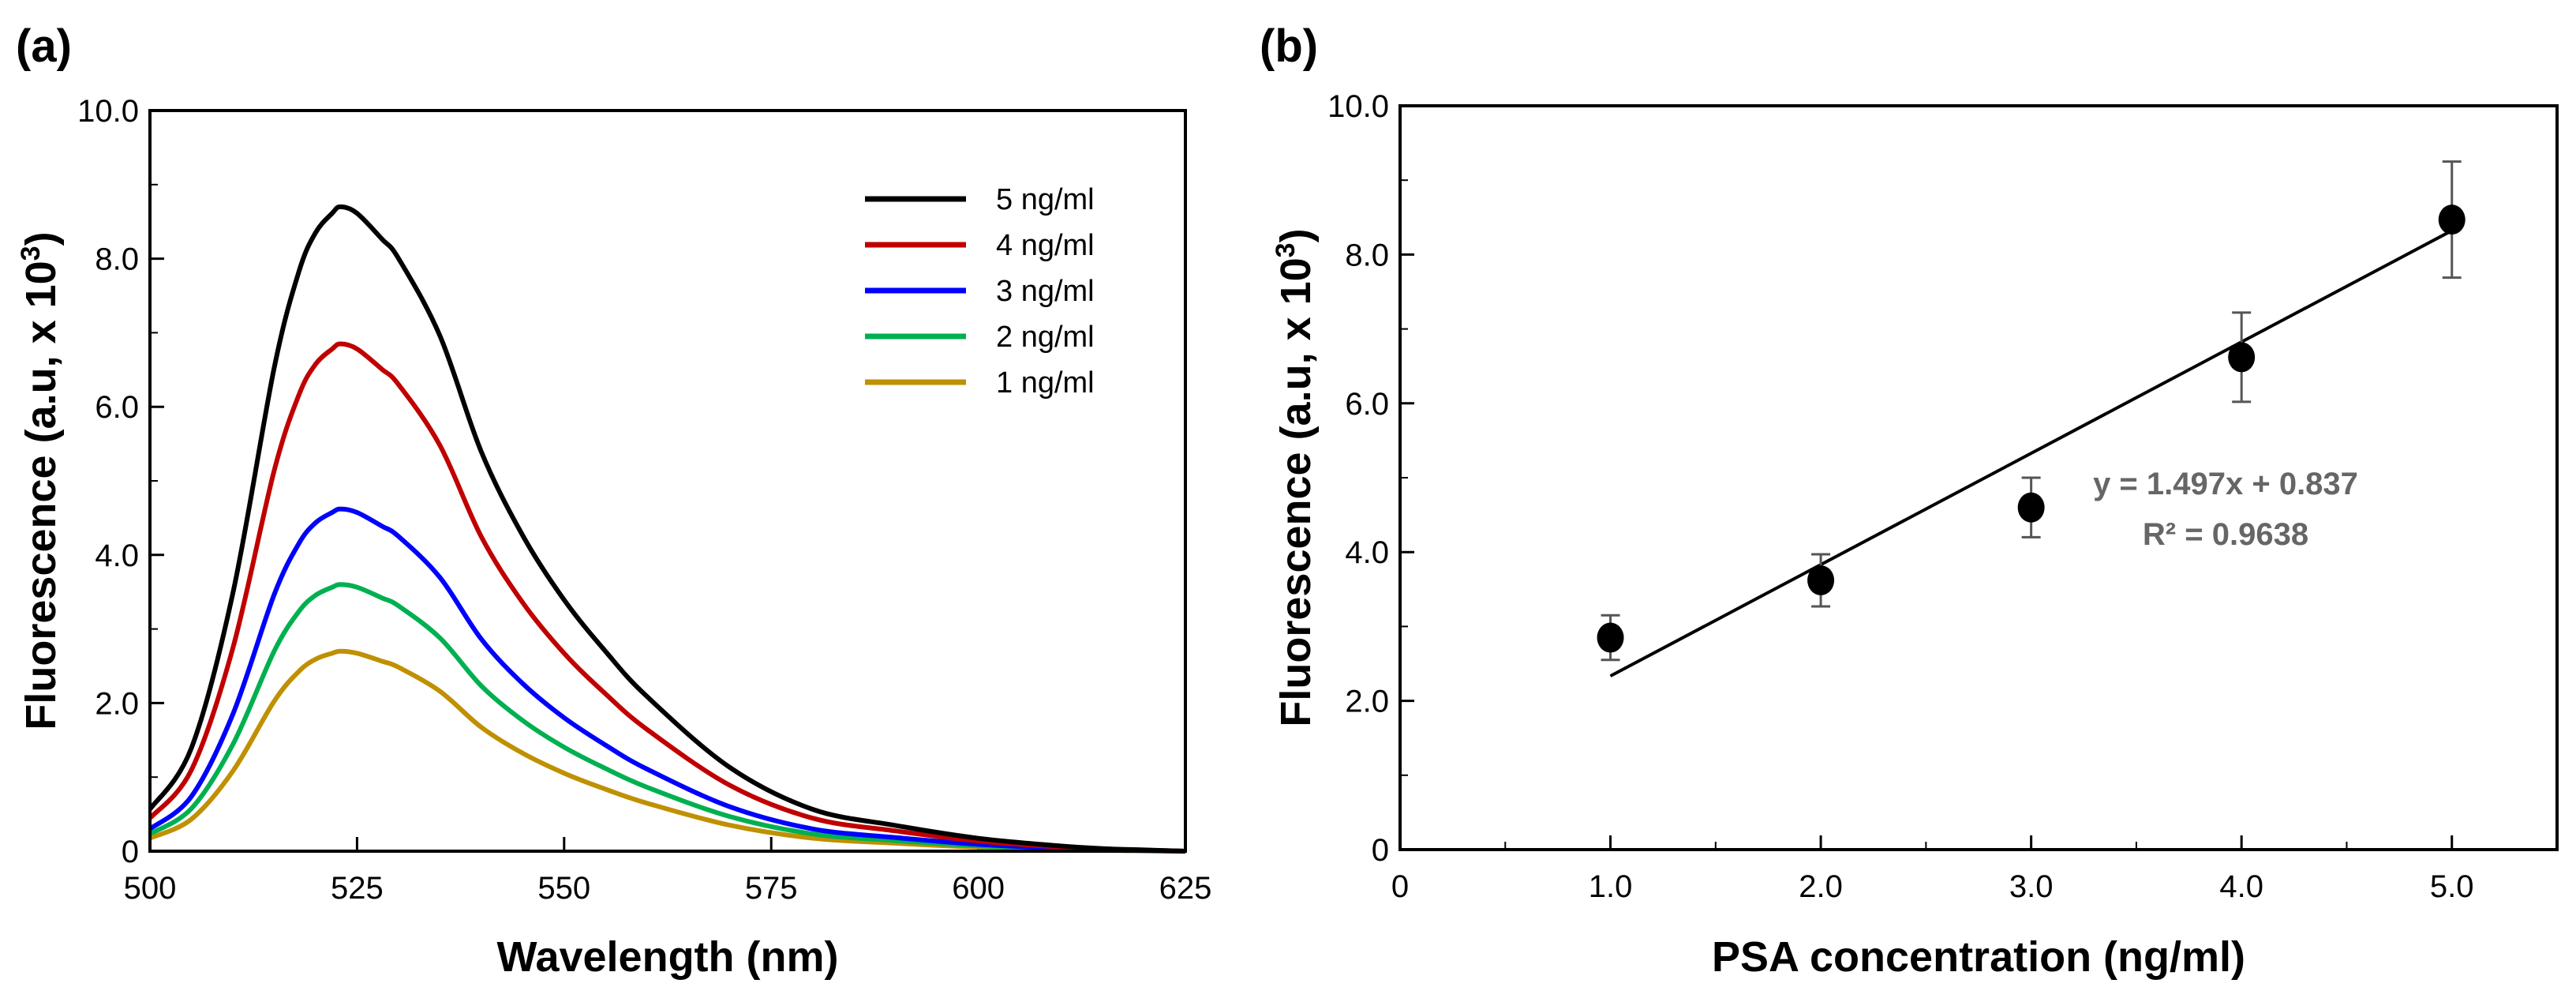  I want to click on panel-a-y-tick-label: 10.0, so click(108, 111).